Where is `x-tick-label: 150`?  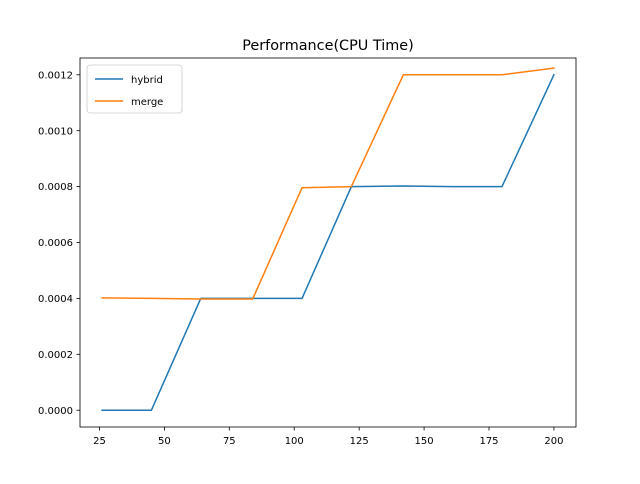
x-tick-label: 150 is located at coordinates (424, 441).